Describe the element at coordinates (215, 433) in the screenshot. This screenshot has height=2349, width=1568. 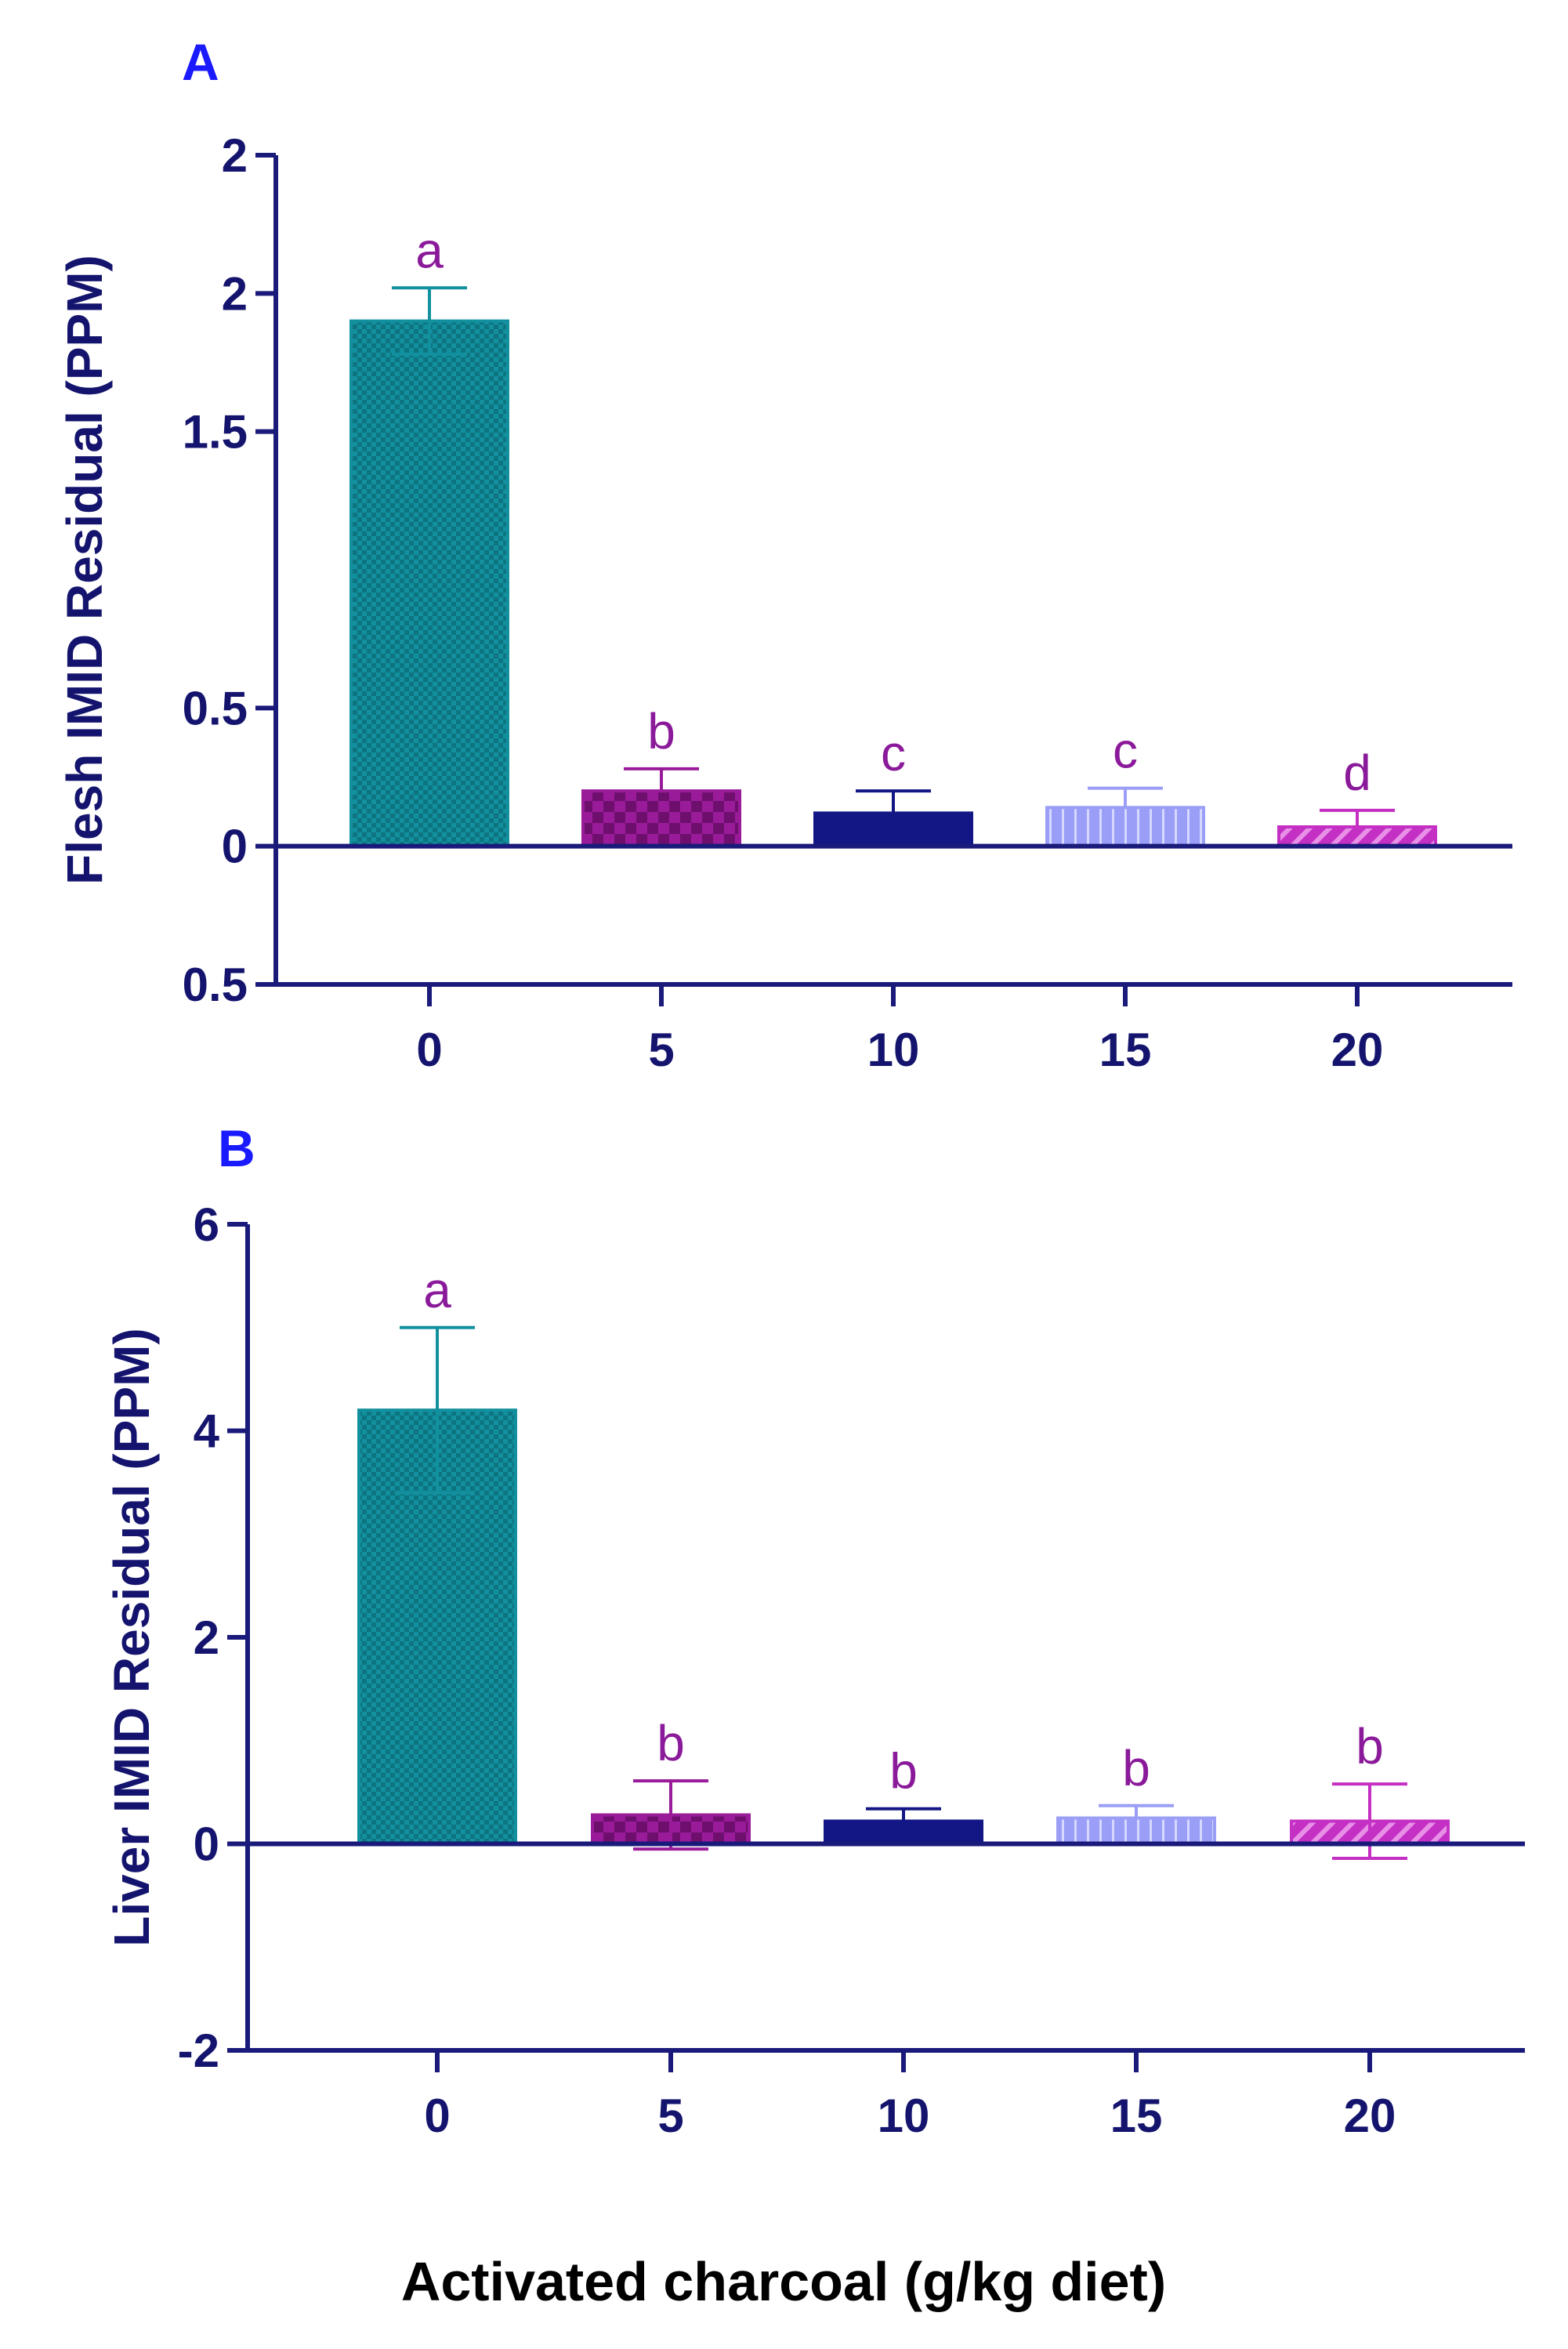
I see `y-tick-label: 1.5` at that location.